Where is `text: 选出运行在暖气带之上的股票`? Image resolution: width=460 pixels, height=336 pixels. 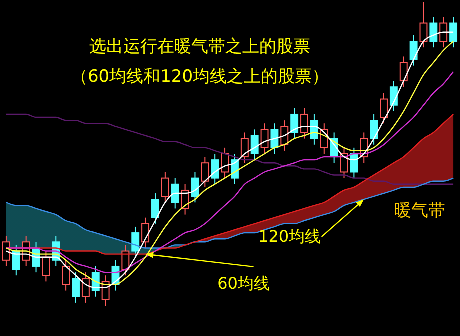 text: 选出运行在暖气带之上的股票 is located at coordinates (200, 47).